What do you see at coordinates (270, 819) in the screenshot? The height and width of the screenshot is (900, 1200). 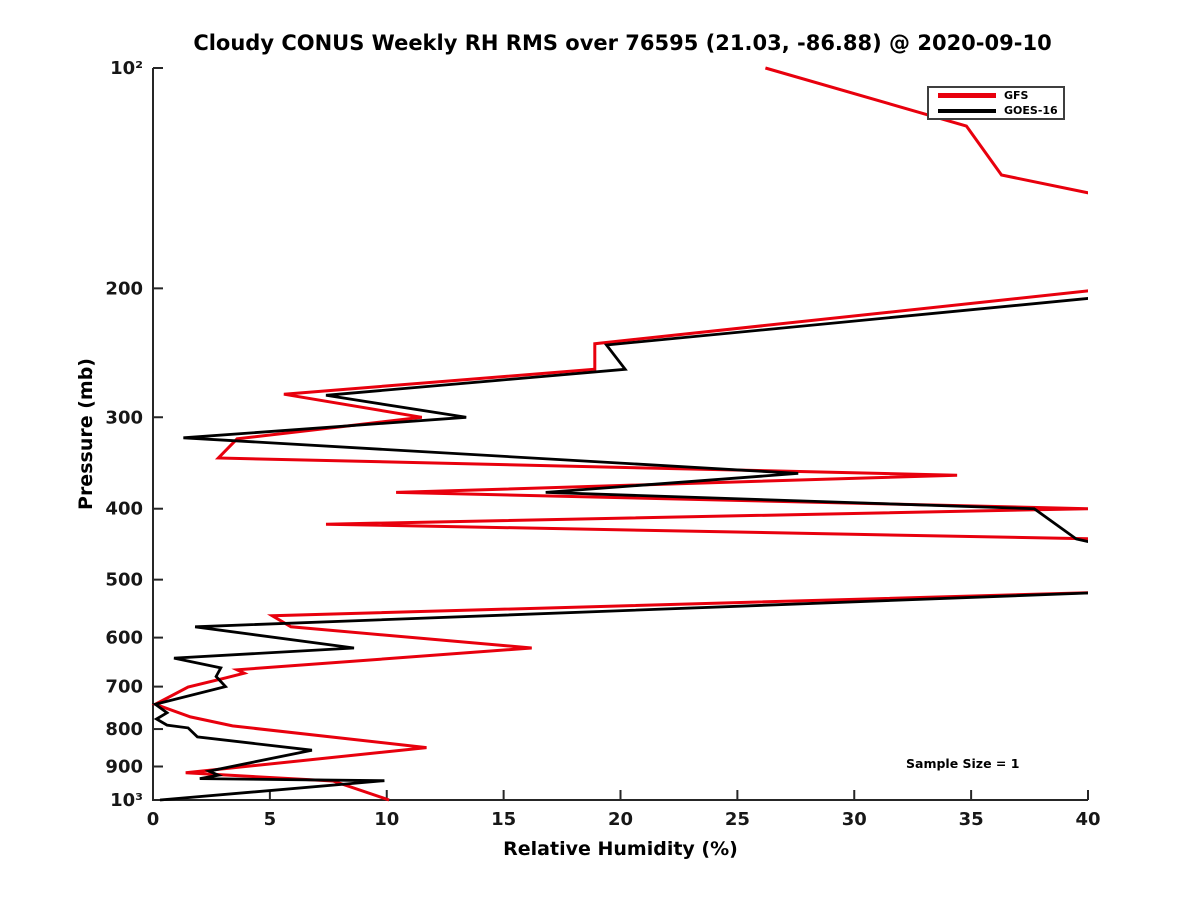 I see `x-tick-label: 5` at bounding box center [270, 819].